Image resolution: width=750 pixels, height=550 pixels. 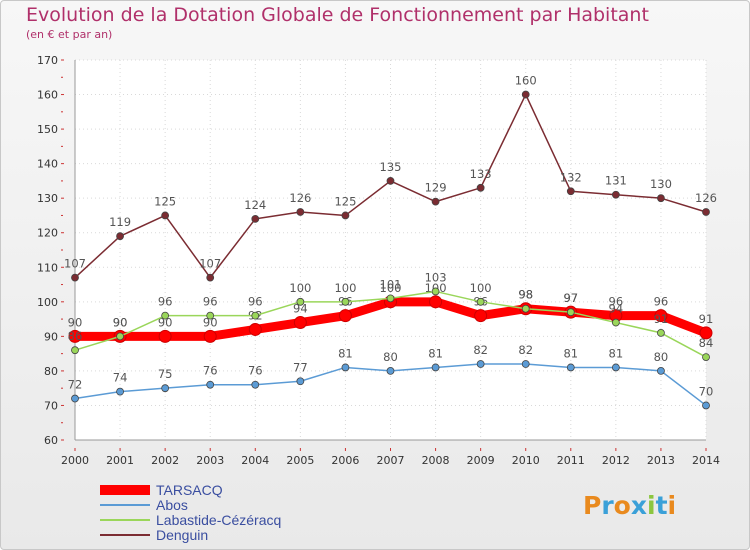 I want to click on logo-letter: P, so click(x=592, y=505).